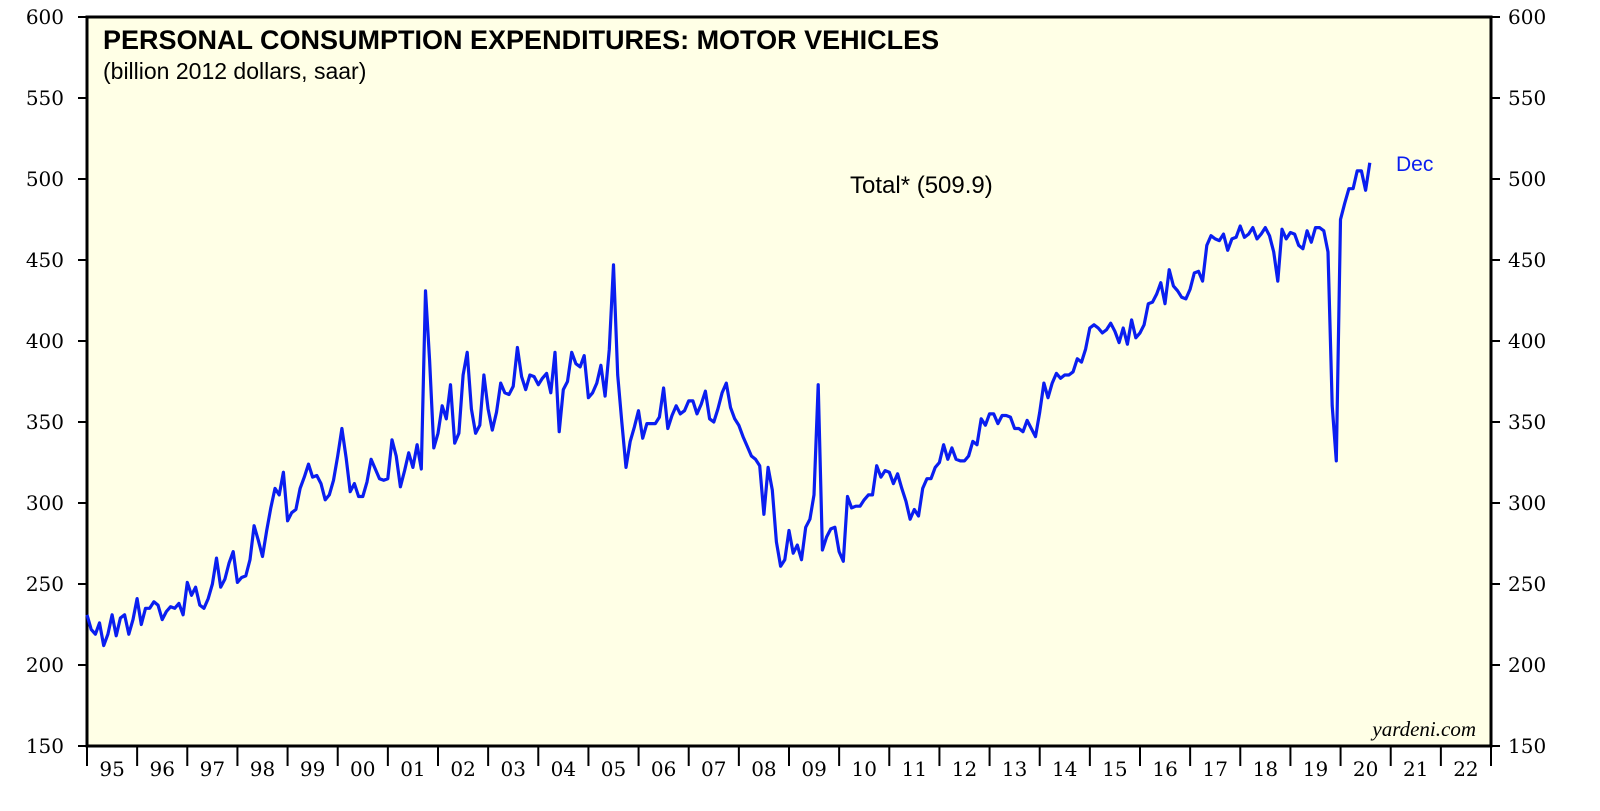  What do you see at coordinates (45, 422) in the screenshot?
I see `y-tick-label-left: 350` at bounding box center [45, 422].